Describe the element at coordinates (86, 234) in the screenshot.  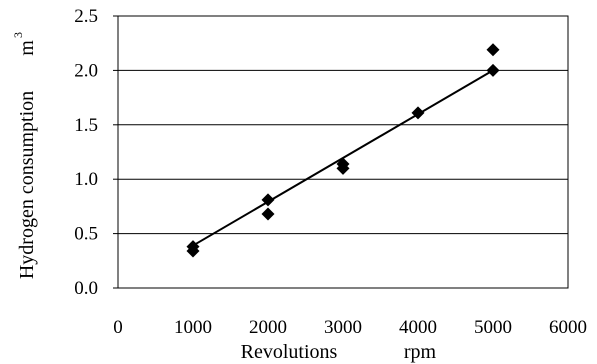
I see `y-tick-label: 0.5` at that location.